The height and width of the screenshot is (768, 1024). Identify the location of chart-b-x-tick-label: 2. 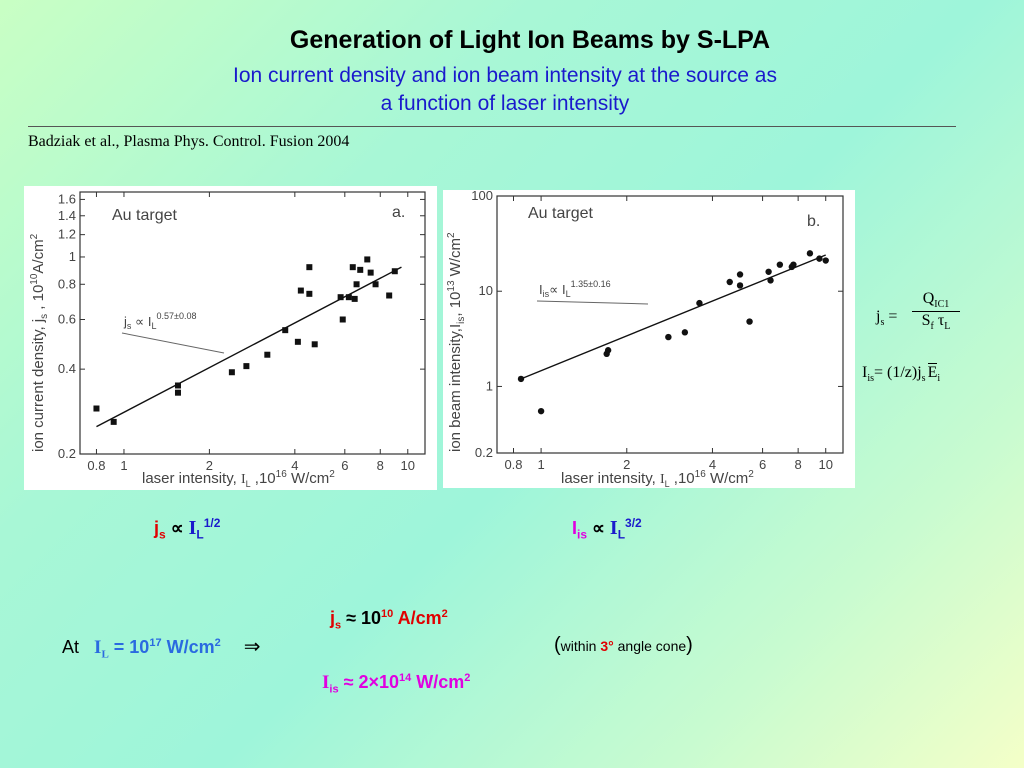
(626, 464).